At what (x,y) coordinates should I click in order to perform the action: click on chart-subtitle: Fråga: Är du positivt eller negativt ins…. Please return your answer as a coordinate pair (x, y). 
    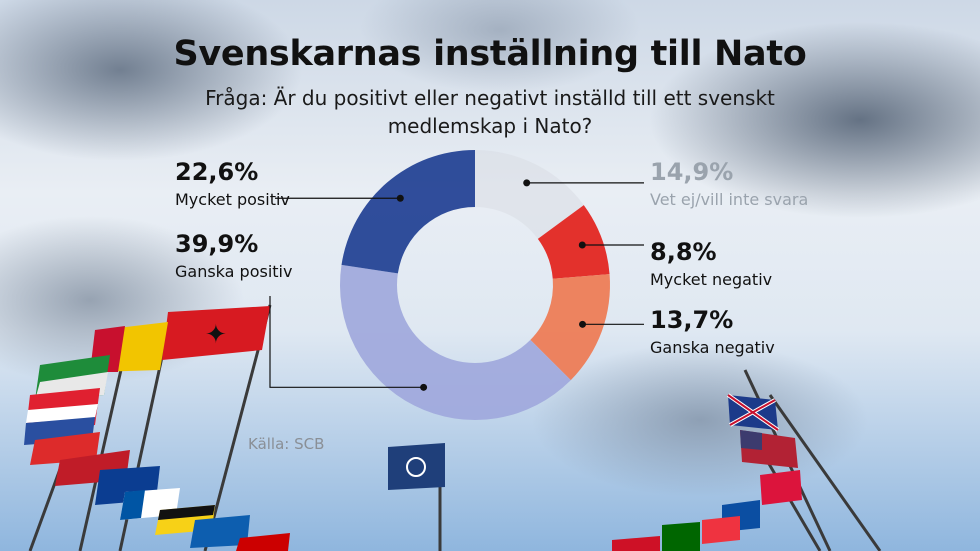
    Looking at the image, I should click on (490, 112).